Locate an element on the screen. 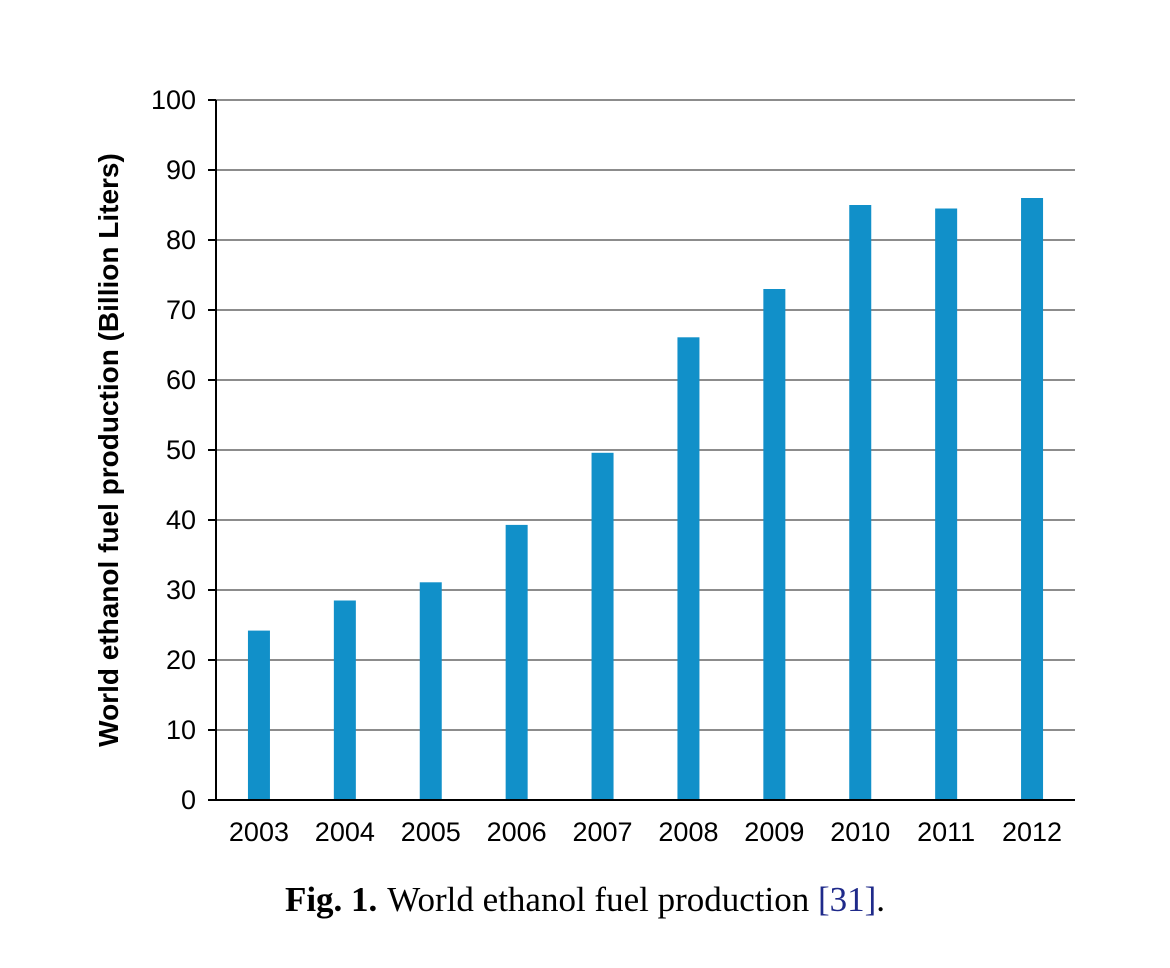  y-tick-label: 0 is located at coordinates (188, 800).